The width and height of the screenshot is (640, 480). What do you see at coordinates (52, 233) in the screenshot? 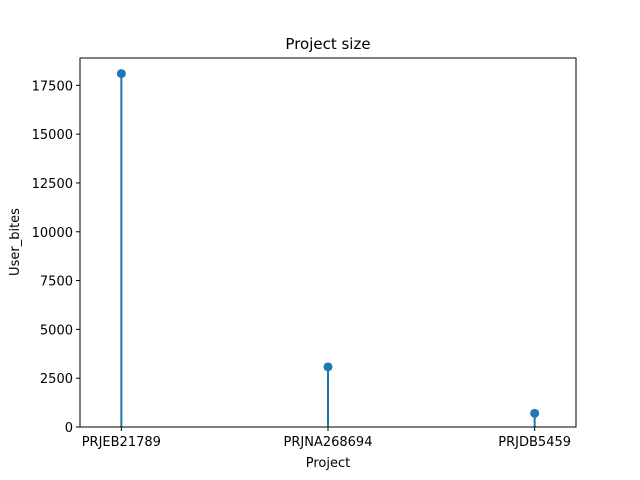
I see `y-tick-label: 10000` at bounding box center [52, 233].